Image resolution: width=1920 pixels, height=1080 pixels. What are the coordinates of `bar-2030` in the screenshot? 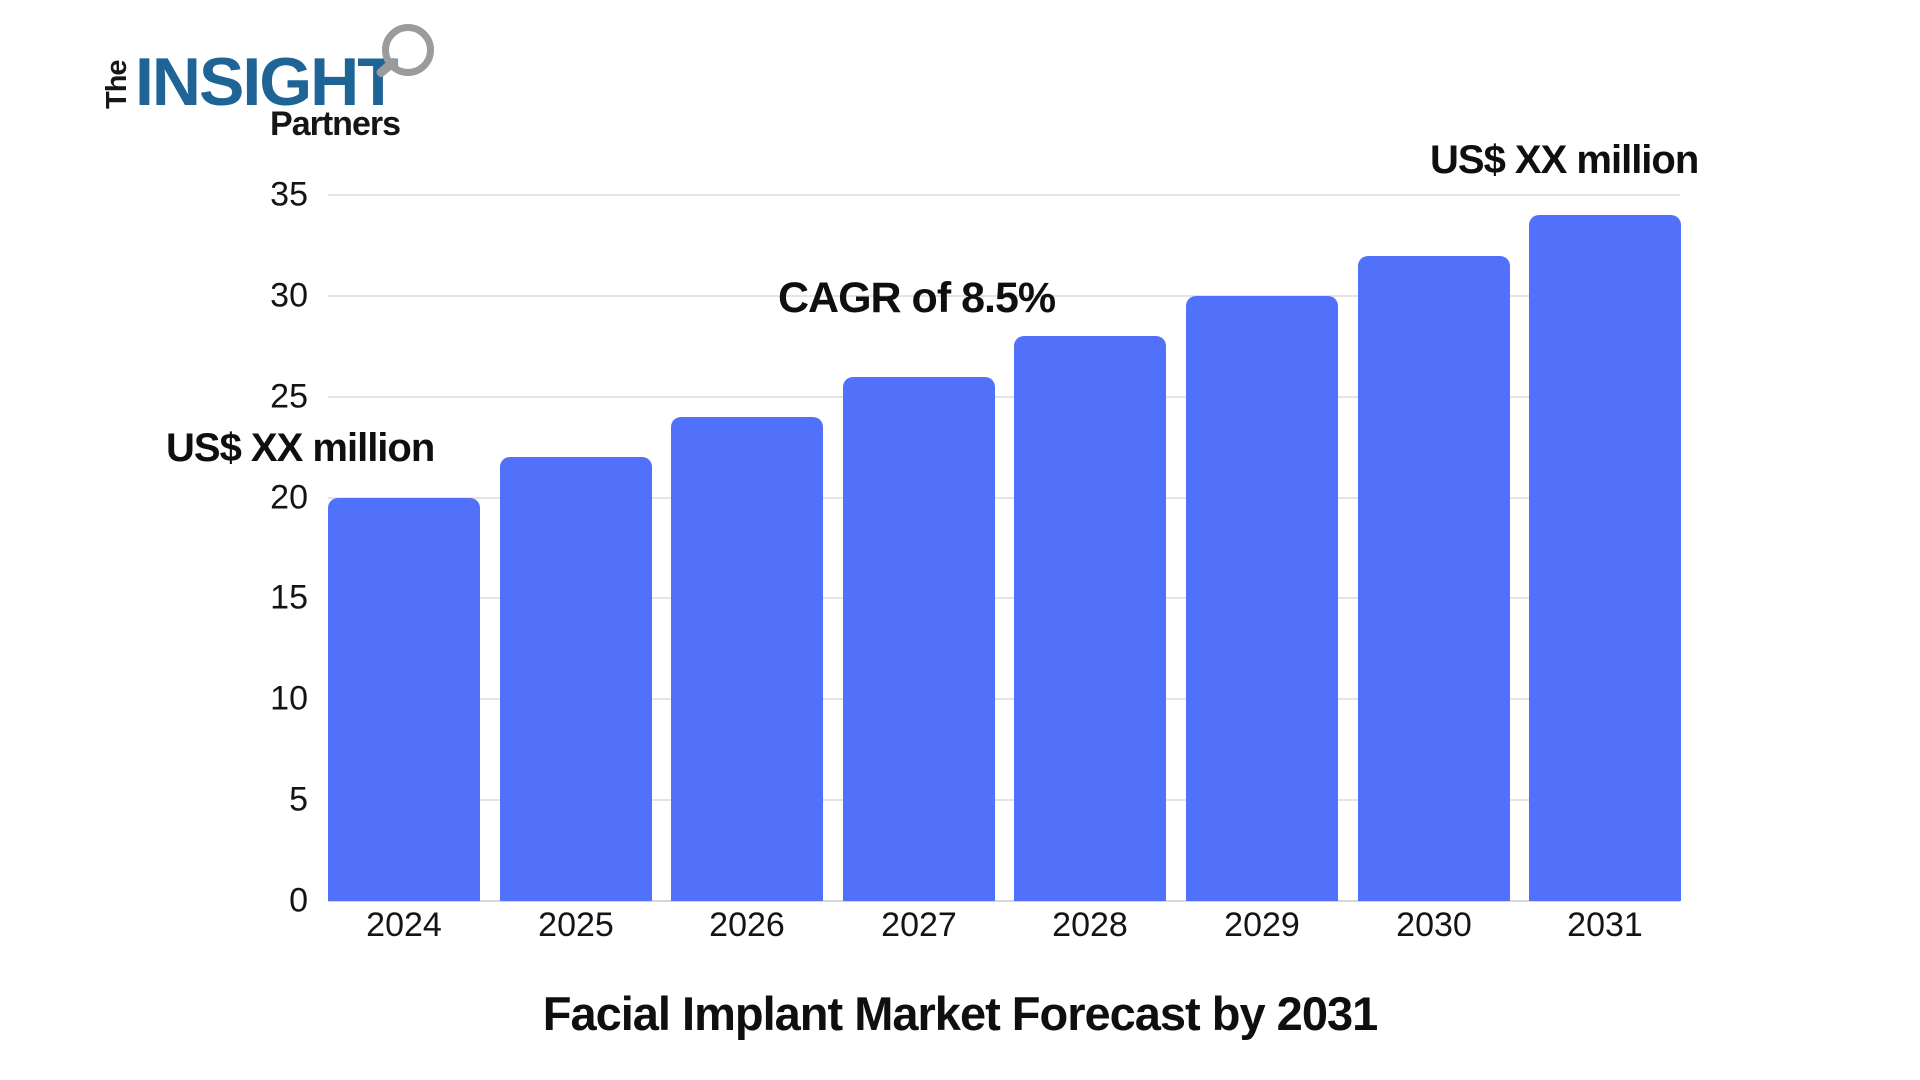 It's located at (1434, 578).